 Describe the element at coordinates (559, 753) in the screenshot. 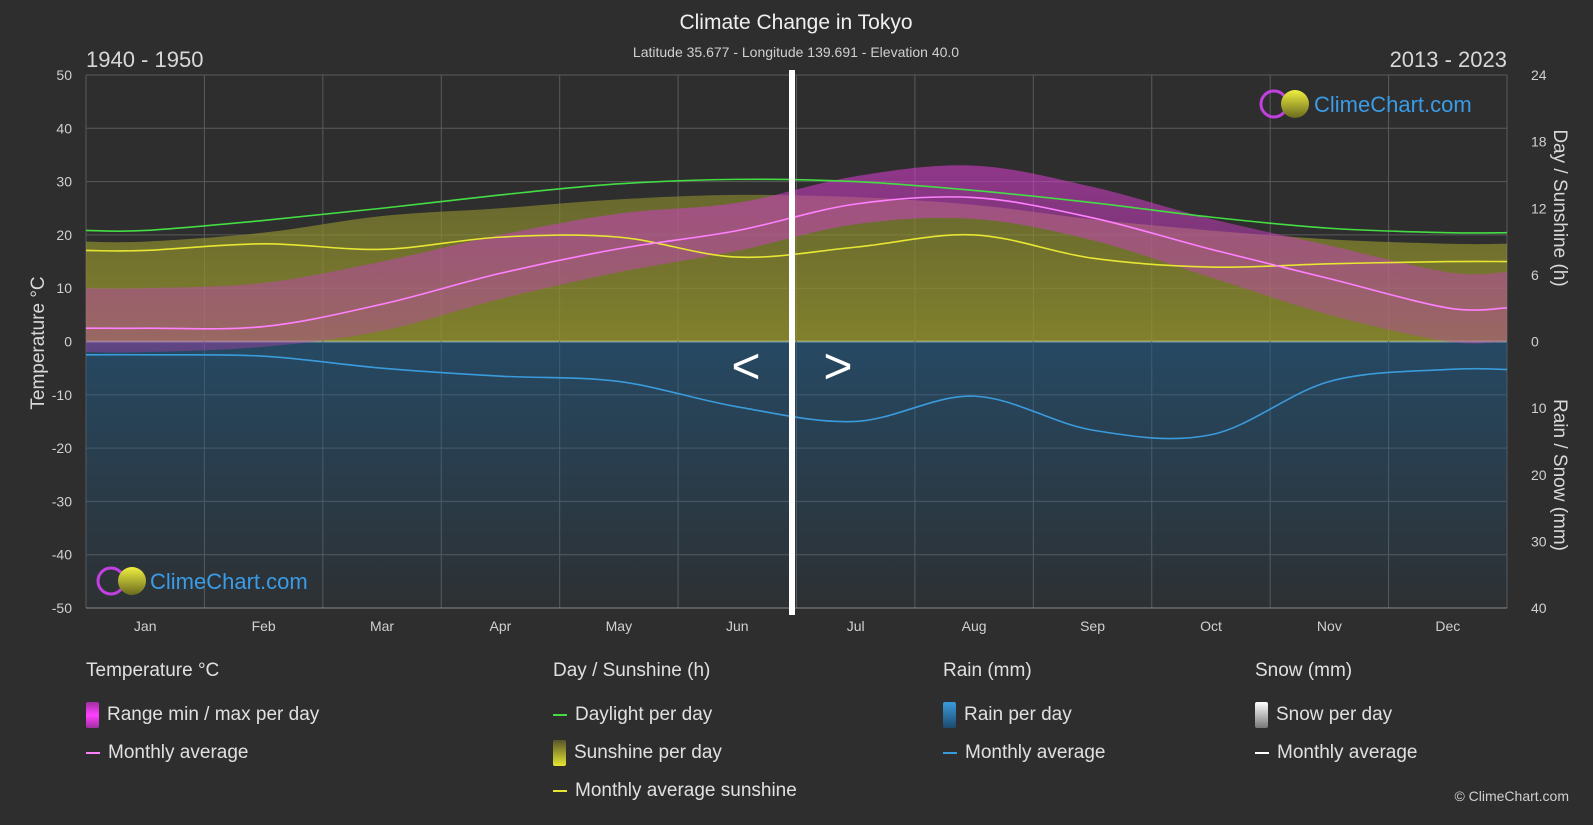

I see `sunshine-swatch` at that location.